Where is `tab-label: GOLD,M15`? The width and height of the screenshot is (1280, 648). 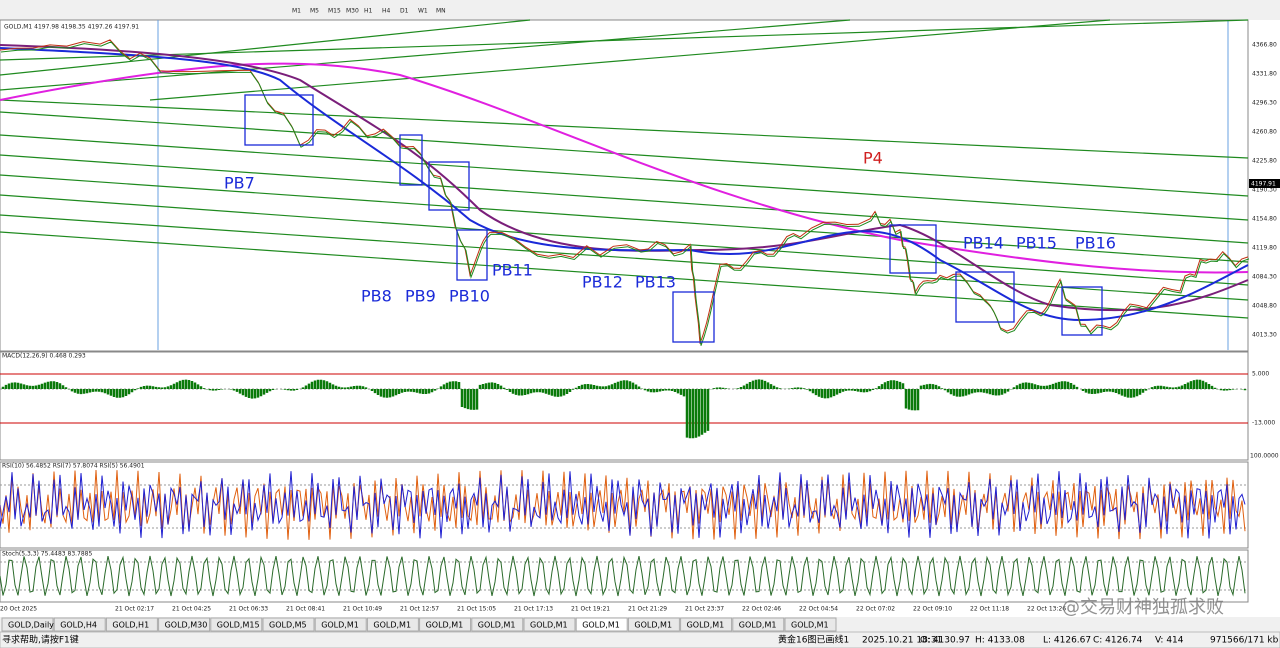
tab-label: GOLD,M15 is located at coordinates (238, 625).